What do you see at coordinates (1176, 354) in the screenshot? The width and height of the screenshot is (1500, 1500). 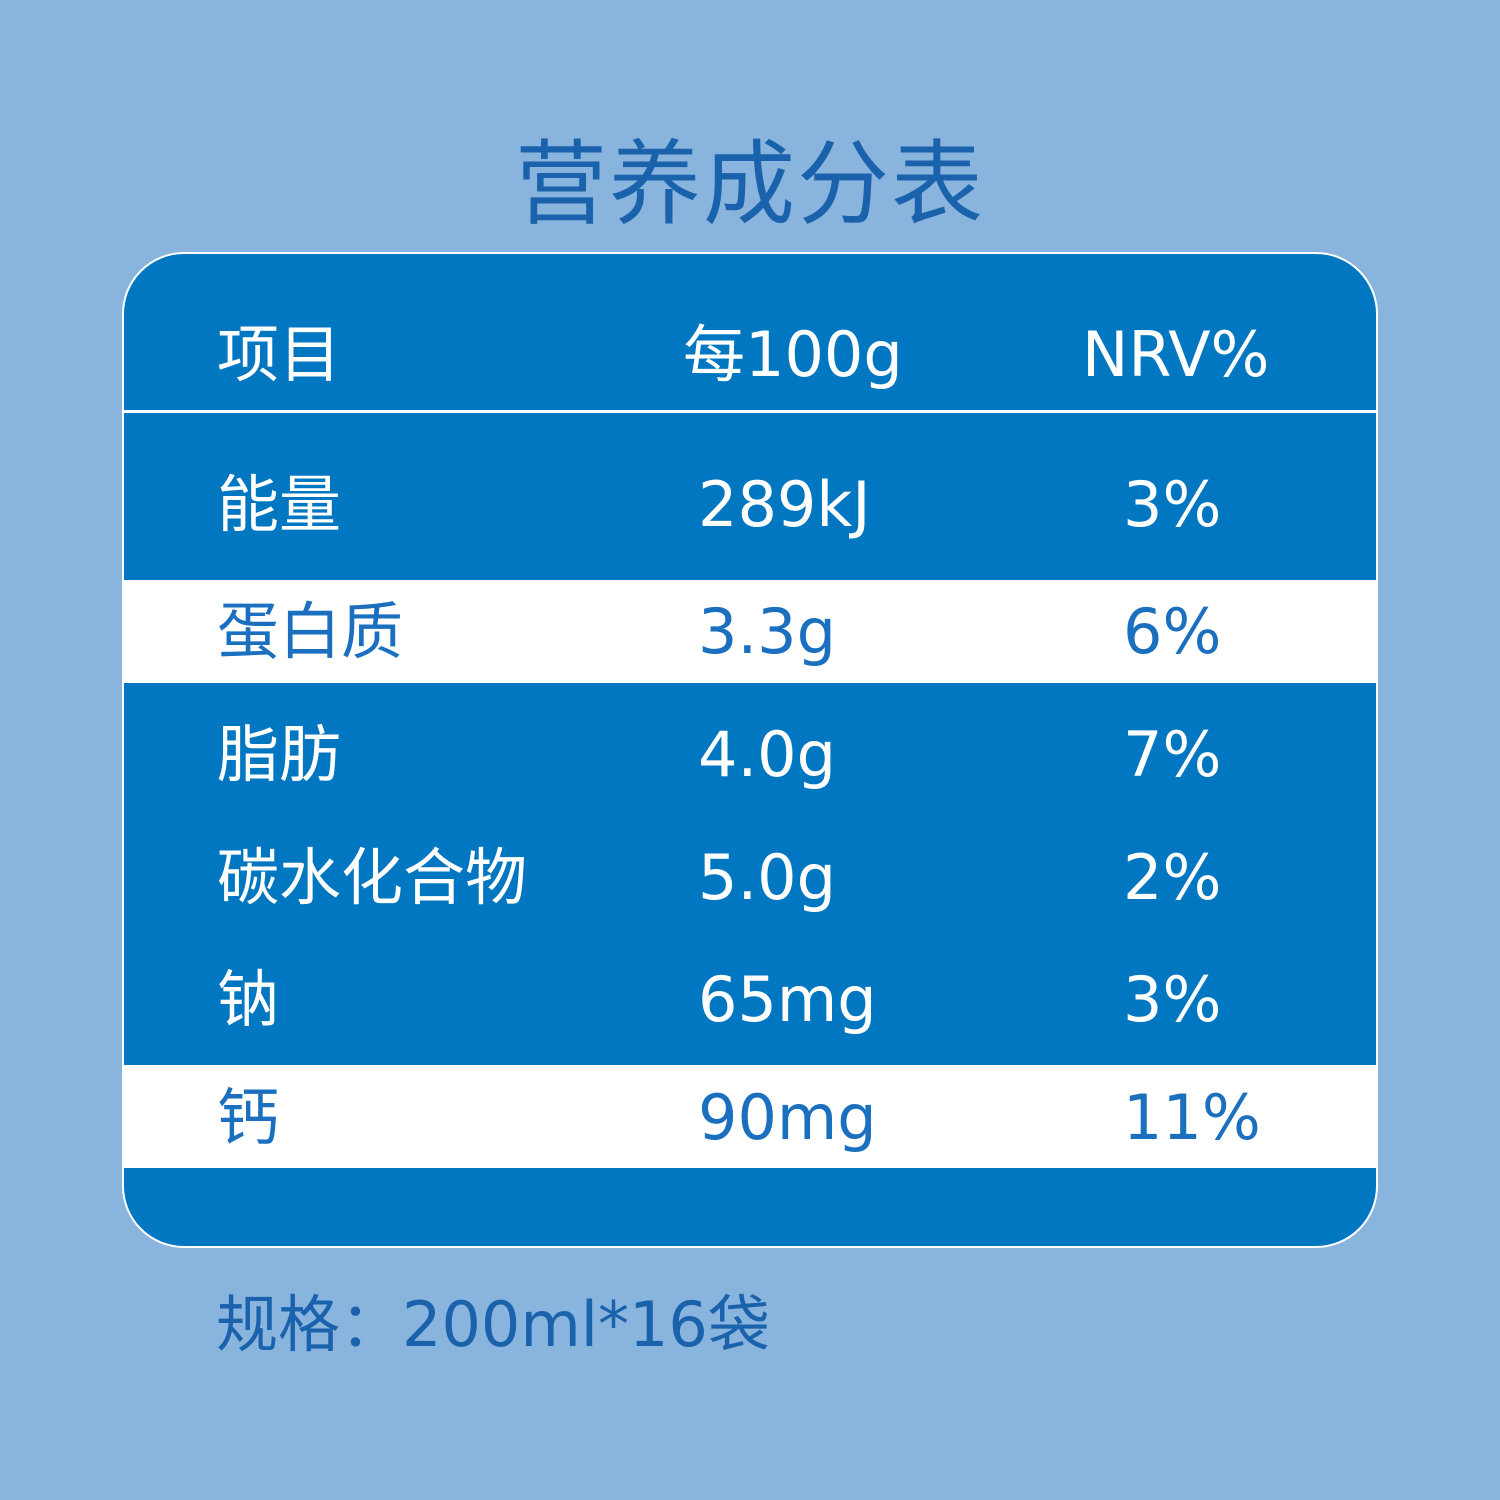 I see `column-header: NRV%` at bounding box center [1176, 354].